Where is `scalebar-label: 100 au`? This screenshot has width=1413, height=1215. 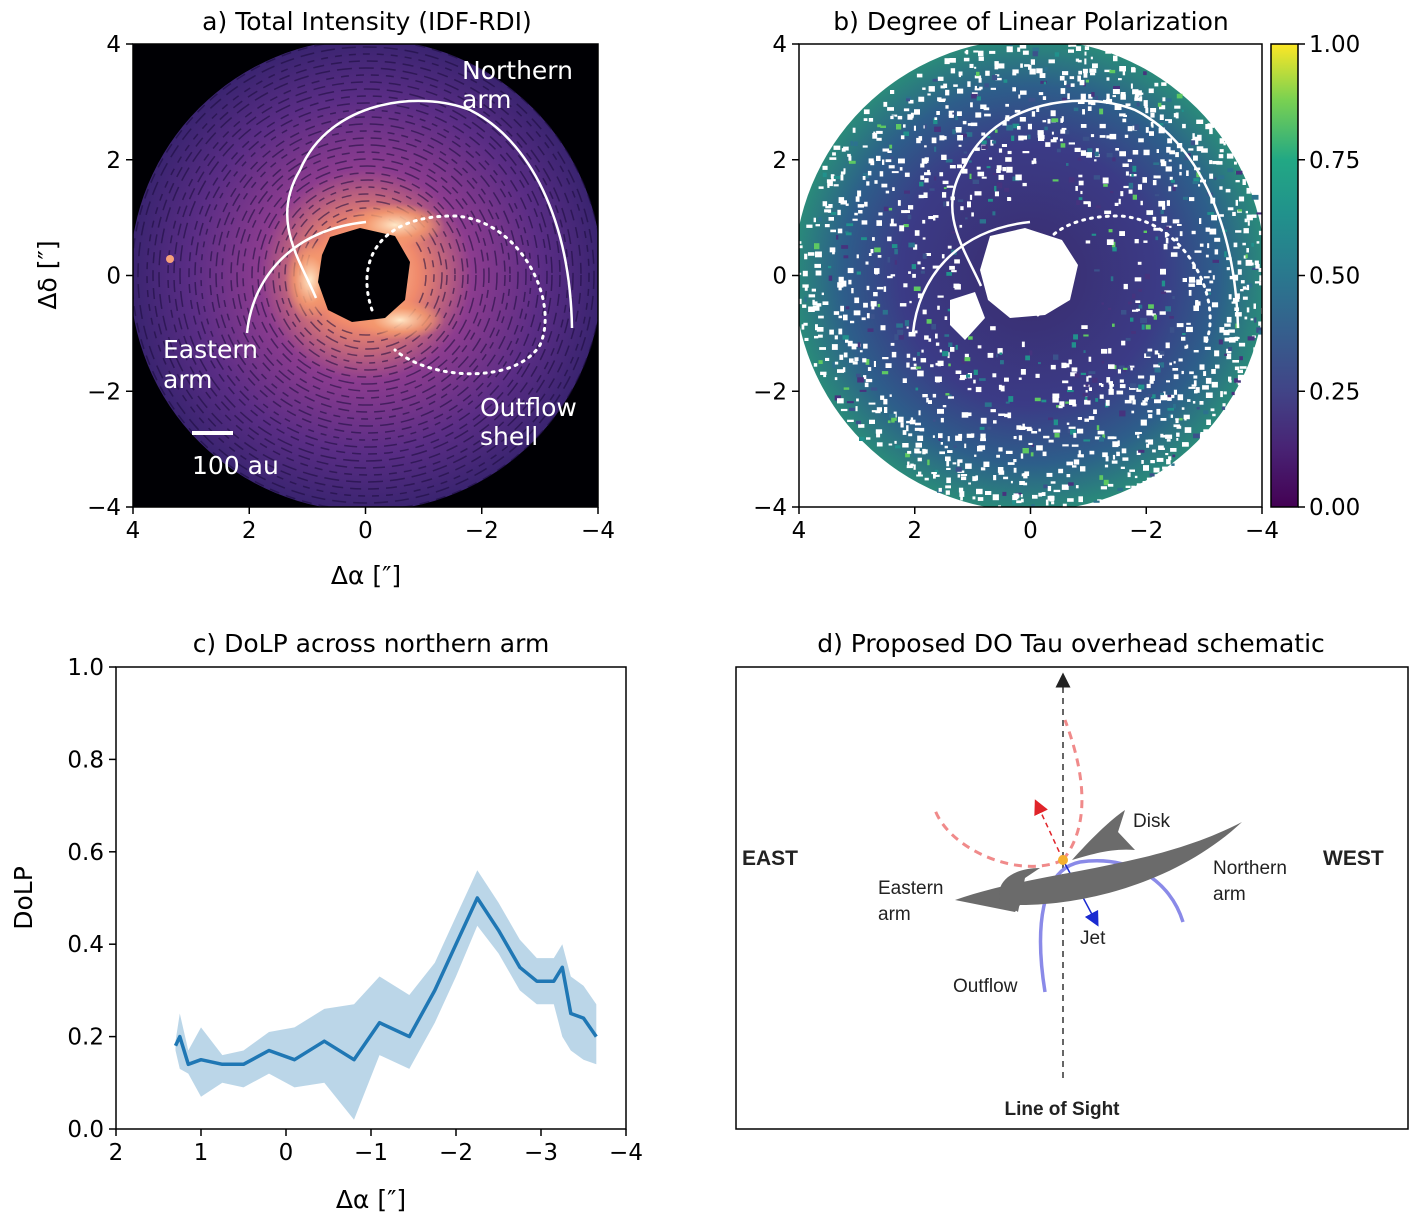
scalebar-label: 100 au is located at coordinates (235, 465).